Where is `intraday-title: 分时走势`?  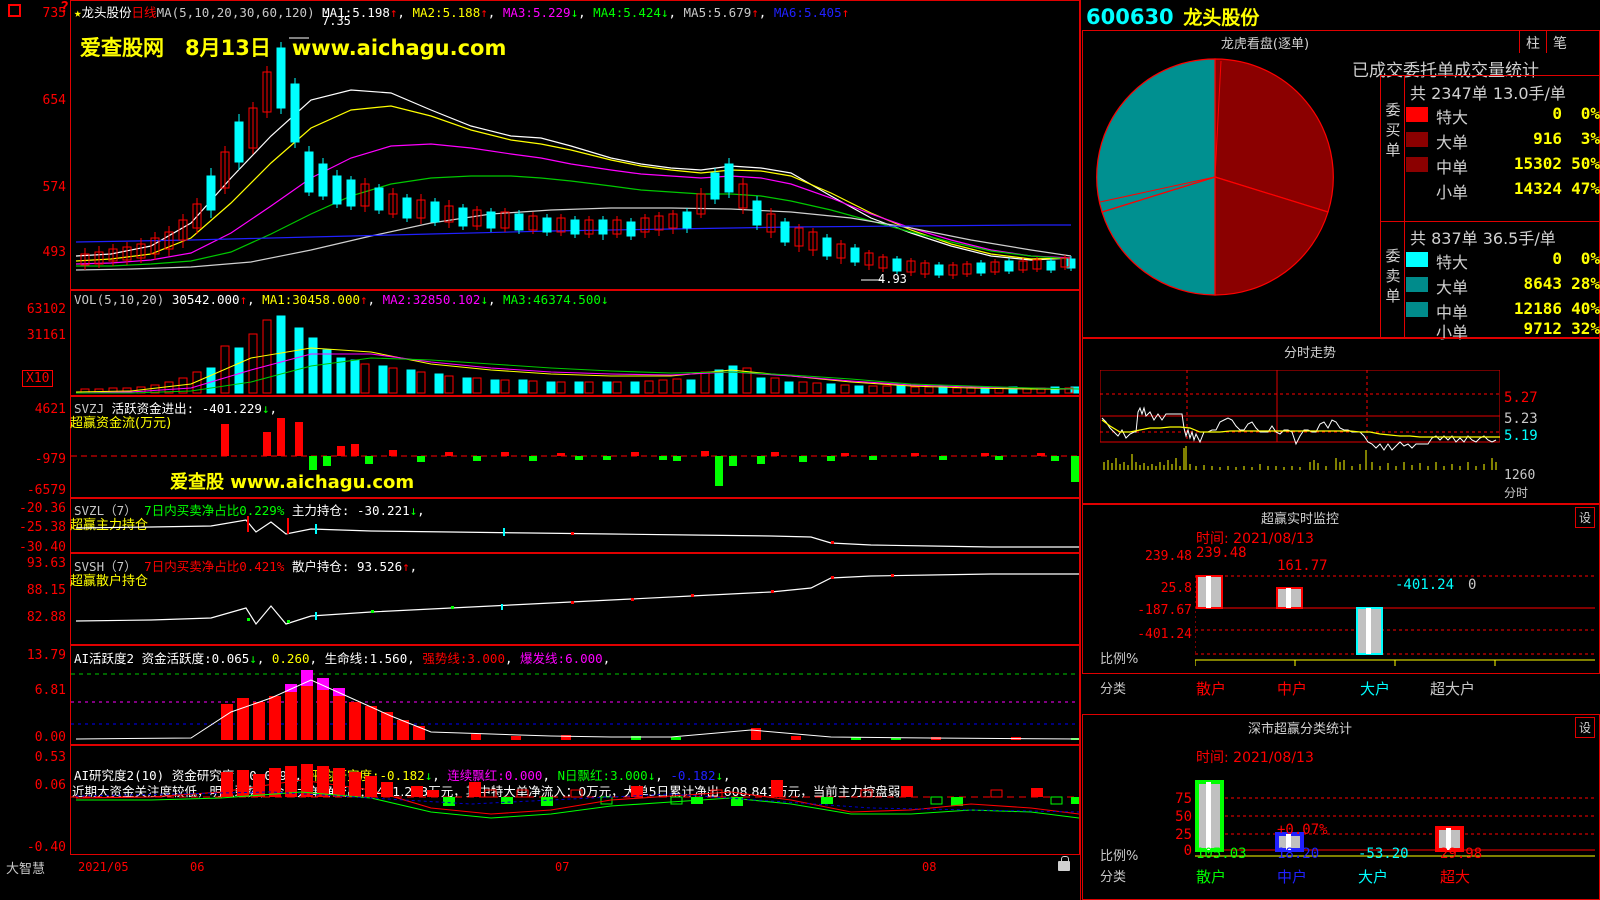 intraday-title: 分时走势 is located at coordinates (1309, 353).